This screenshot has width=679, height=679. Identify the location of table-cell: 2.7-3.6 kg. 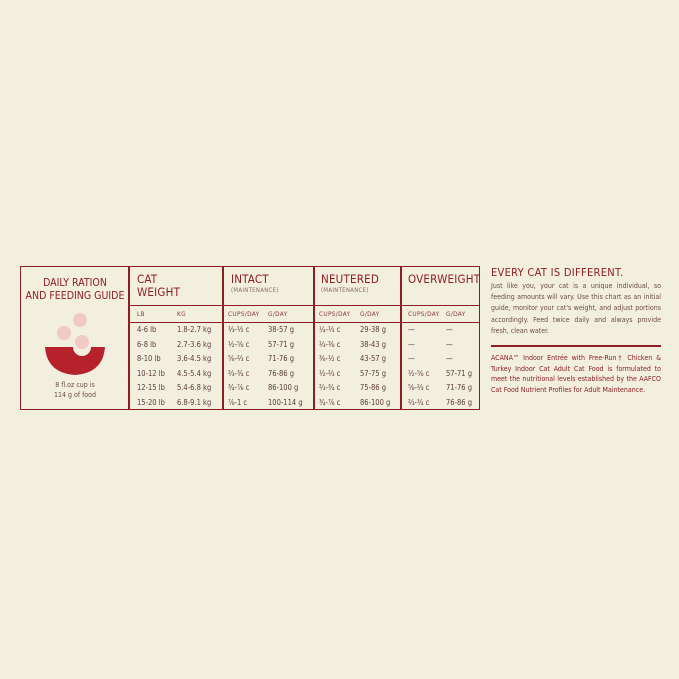
(194, 344).